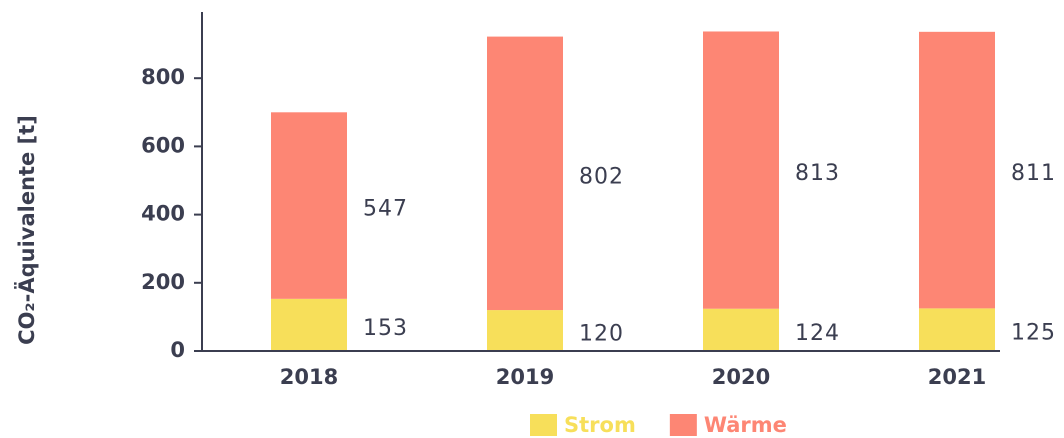  Describe the element at coordinates (385, 209) in the screenshot. I see `data-label: 547` at that location.